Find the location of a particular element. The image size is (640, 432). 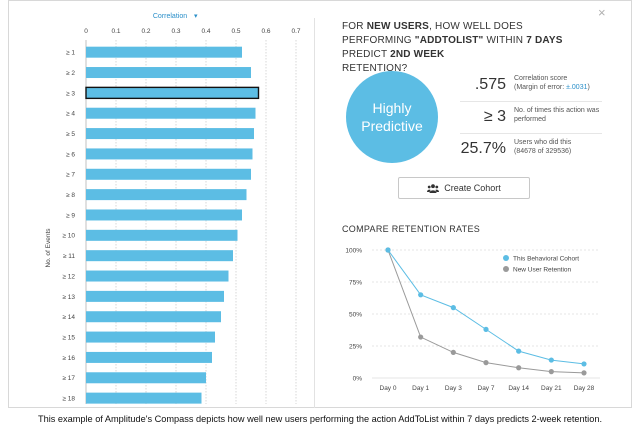

category-label: ≥ 3 is located at coordinates (70, 93).